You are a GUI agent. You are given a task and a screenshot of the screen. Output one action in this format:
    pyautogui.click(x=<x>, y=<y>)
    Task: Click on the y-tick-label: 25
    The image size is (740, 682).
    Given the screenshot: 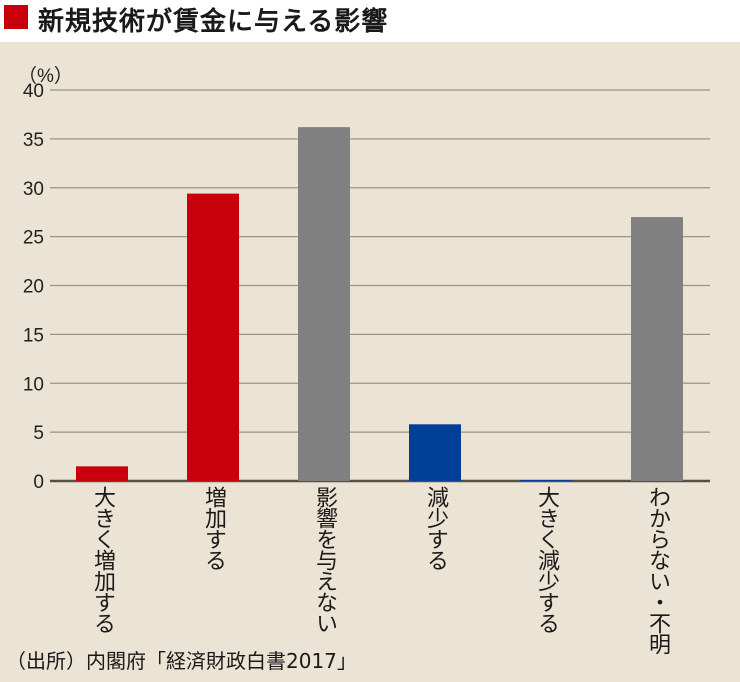 What is the action you would take?
    pyautogui.click(x=33, y=238)
    